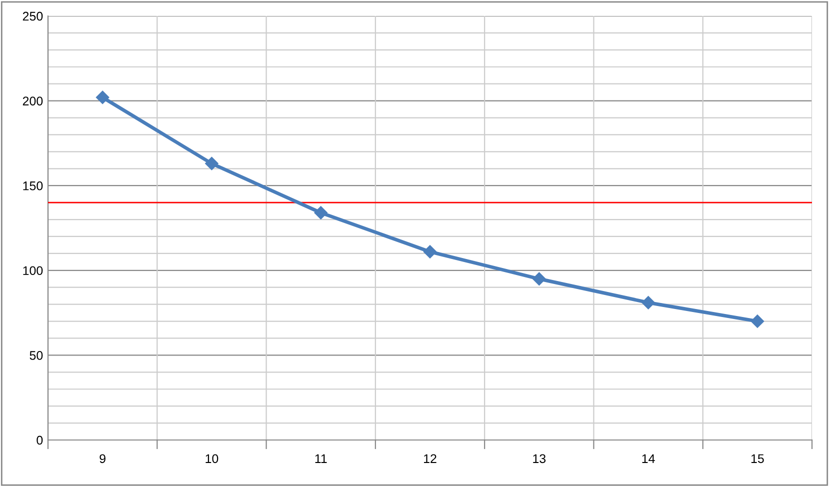 This screenshot has width=829, height=486. What do you see at coordinates (33, 271) in the screenshot?
I see `y-tick-label: 100` at bounding box center [33, 271].